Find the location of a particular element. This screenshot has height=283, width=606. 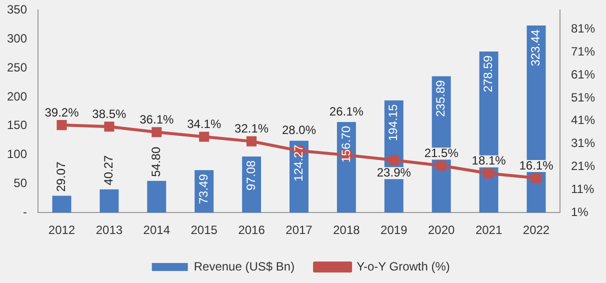

x-tick-label: 2019 is located at coordinates (394, 230).